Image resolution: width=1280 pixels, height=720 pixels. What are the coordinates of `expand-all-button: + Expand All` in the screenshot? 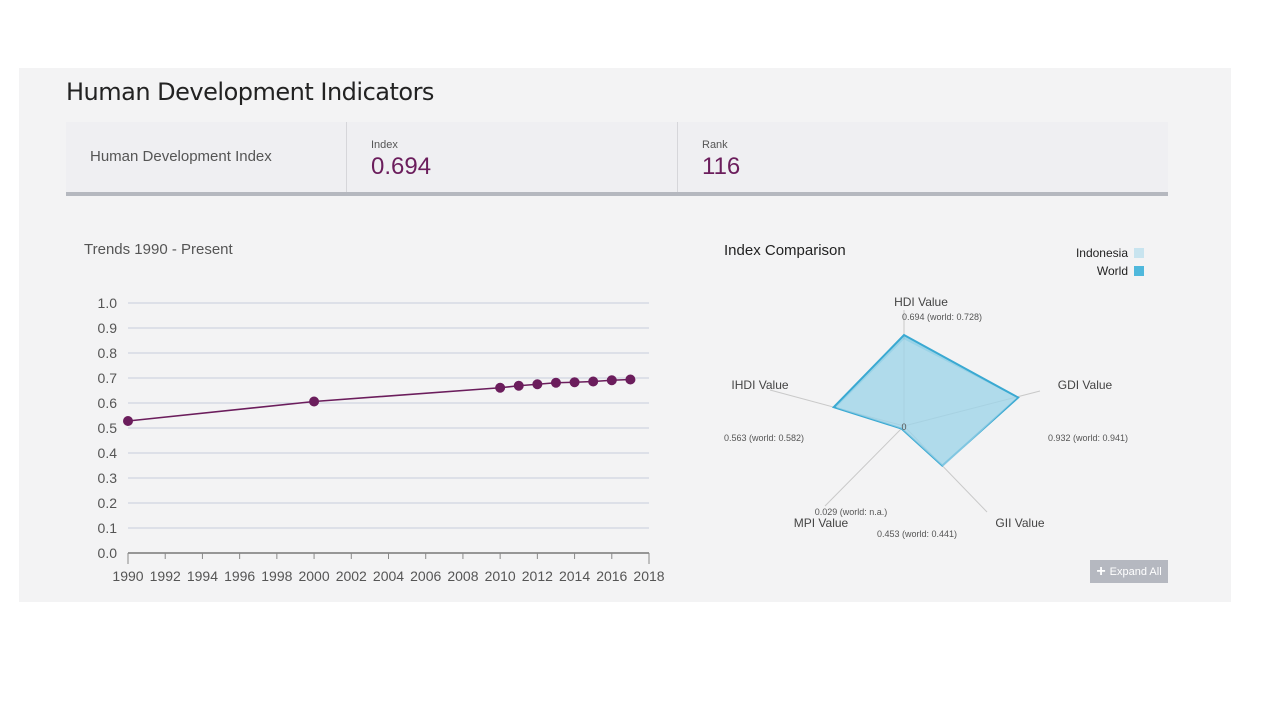 It's located at (1129, 571).